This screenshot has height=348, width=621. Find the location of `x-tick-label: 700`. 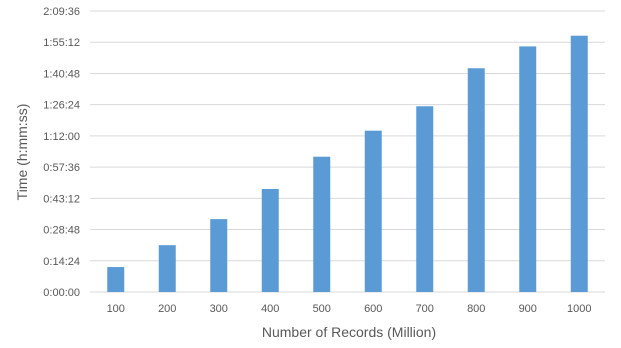

x-tick-label: 700 is located at coordinates (425, 309).